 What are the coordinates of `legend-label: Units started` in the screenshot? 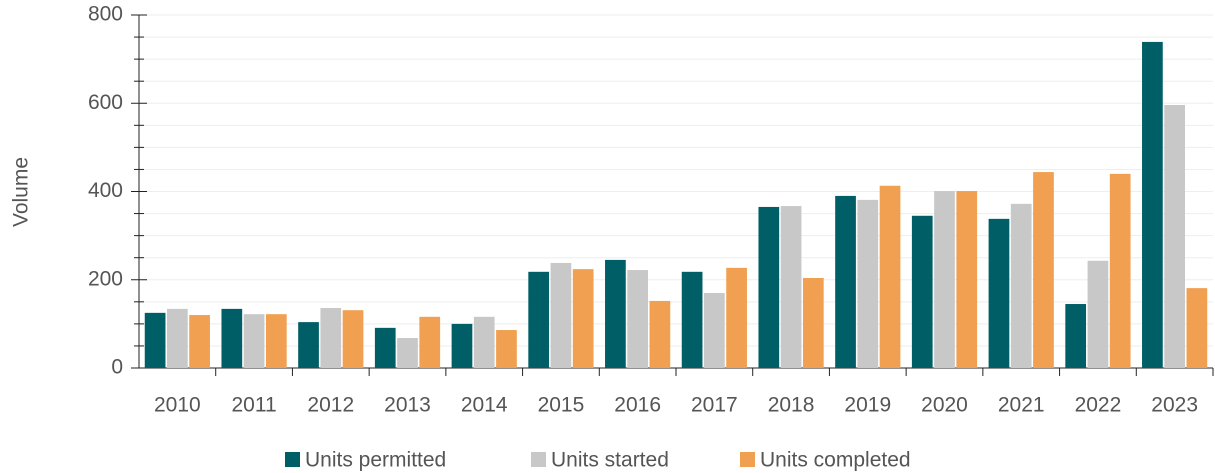 It's located at (610, 460).